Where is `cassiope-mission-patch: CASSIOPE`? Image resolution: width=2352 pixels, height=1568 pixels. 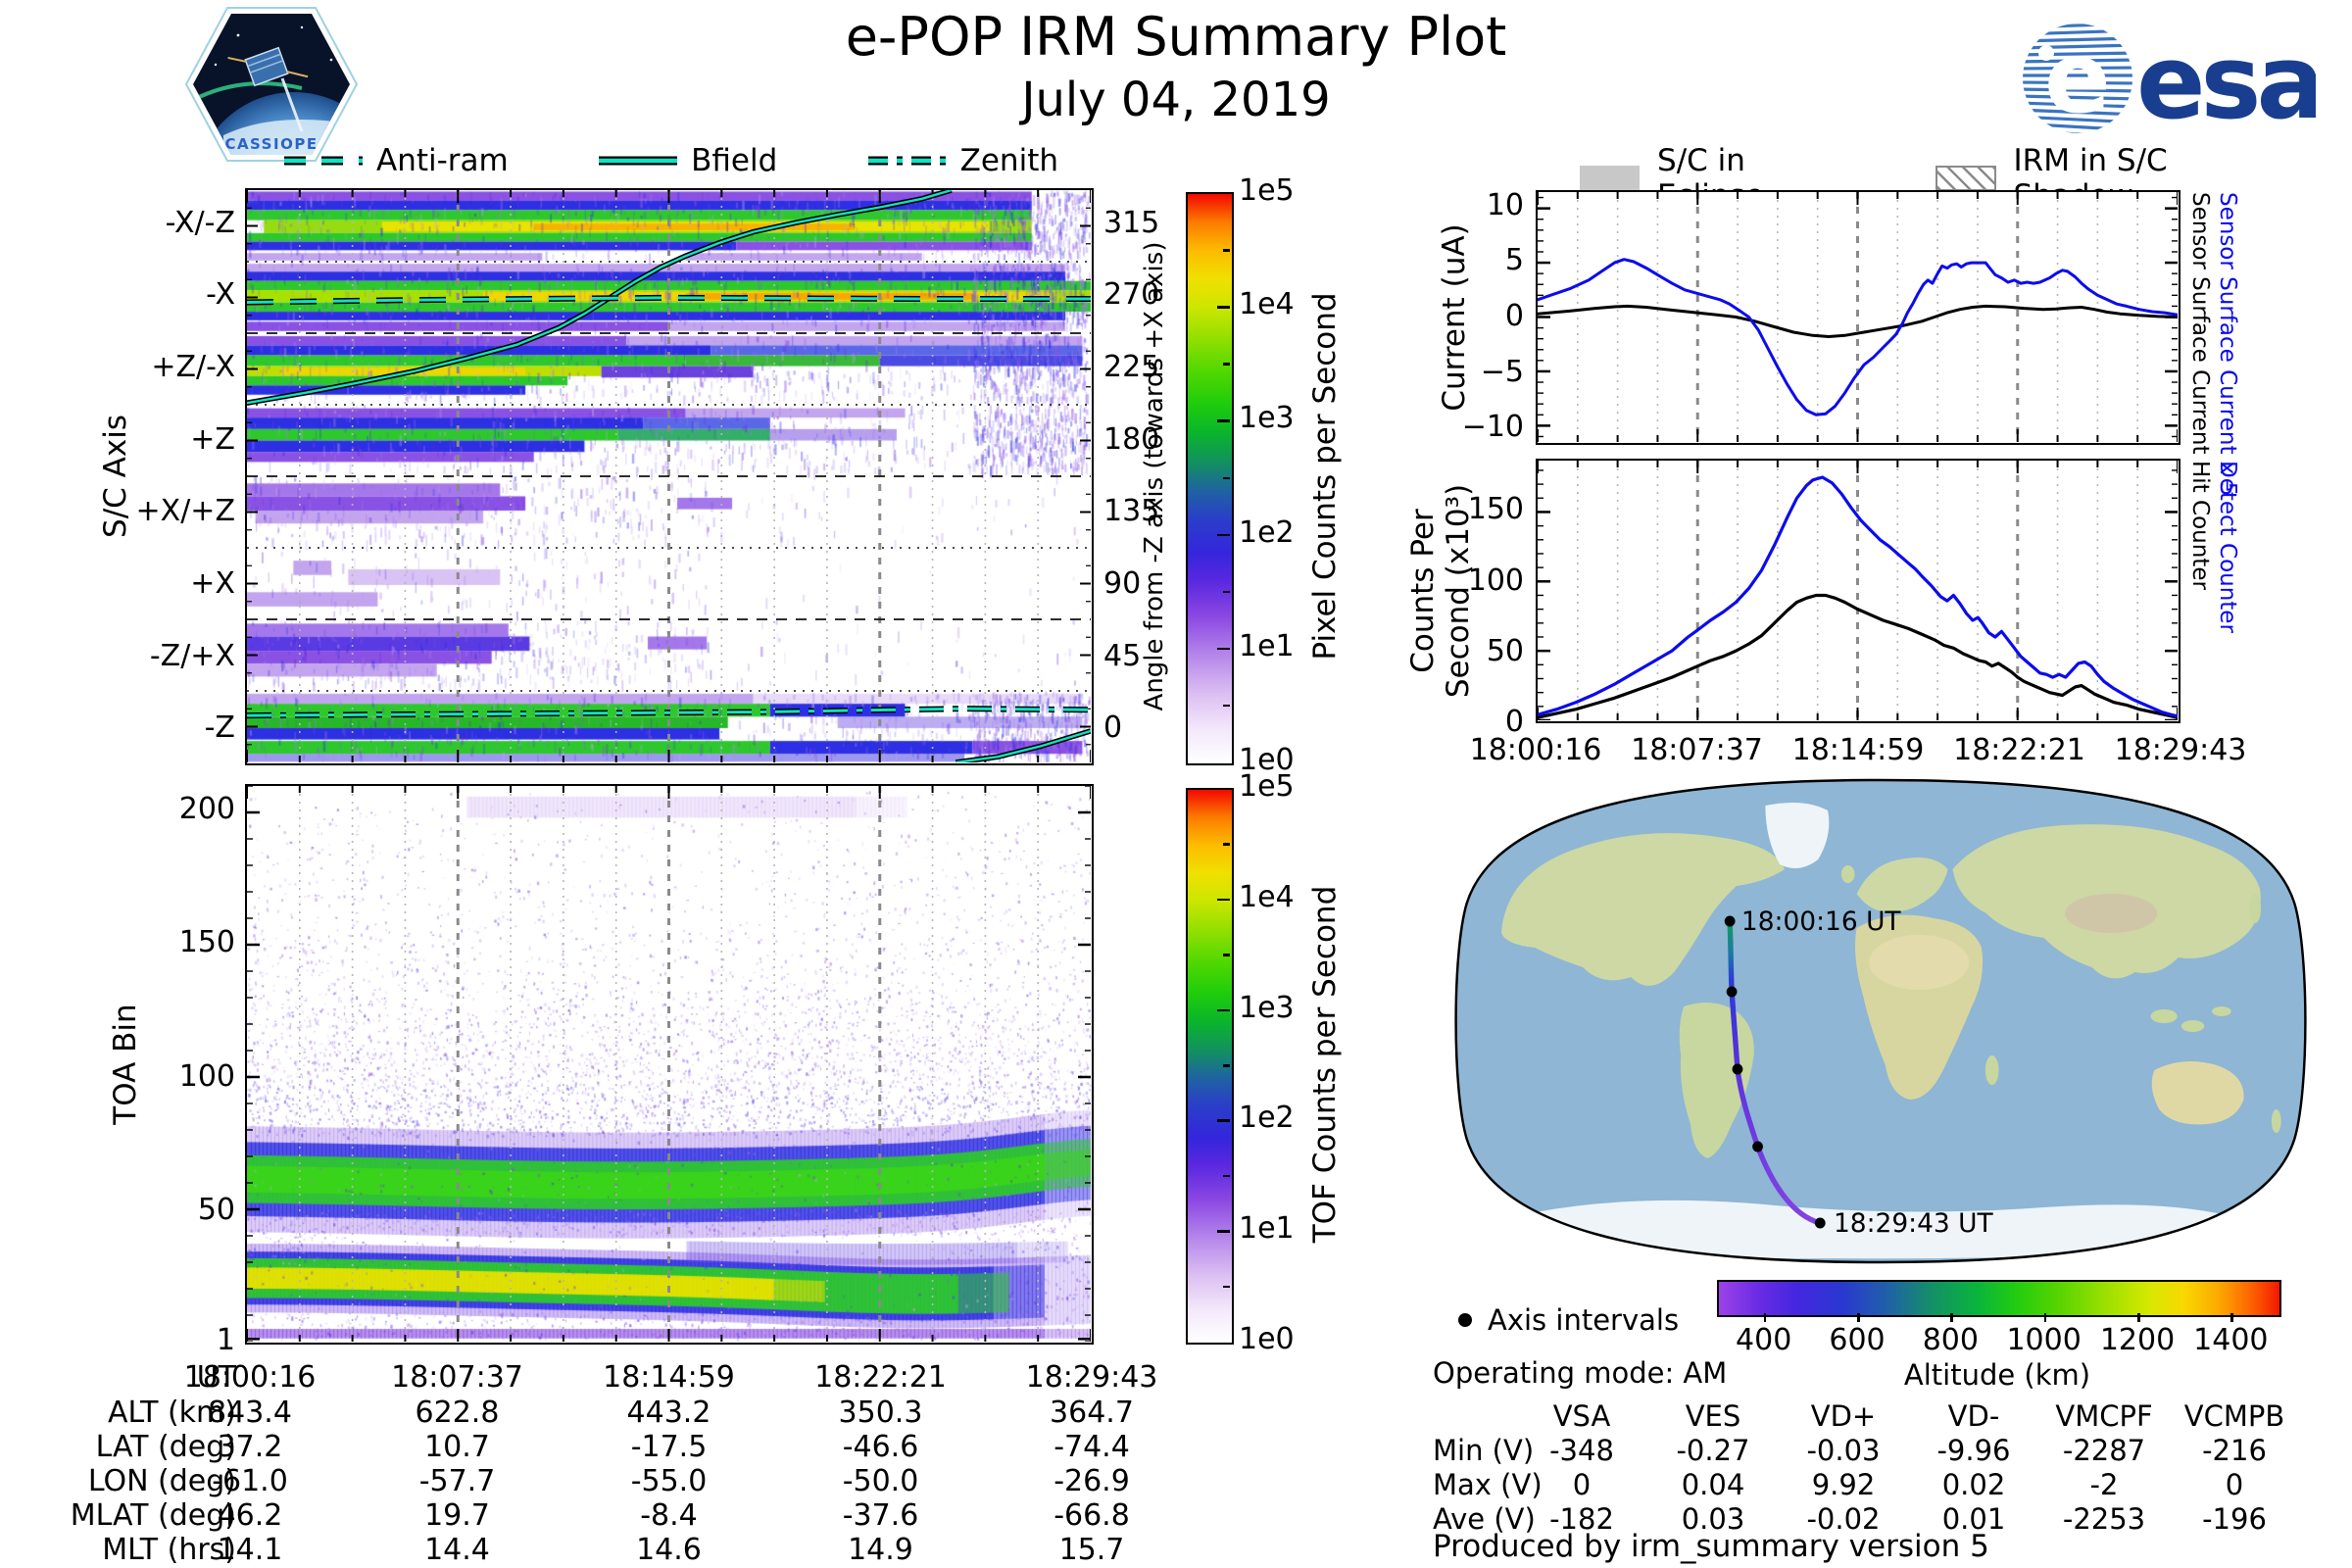
cassiope-mission-patch: CASSIOPE is located at coordinates (271, 84).